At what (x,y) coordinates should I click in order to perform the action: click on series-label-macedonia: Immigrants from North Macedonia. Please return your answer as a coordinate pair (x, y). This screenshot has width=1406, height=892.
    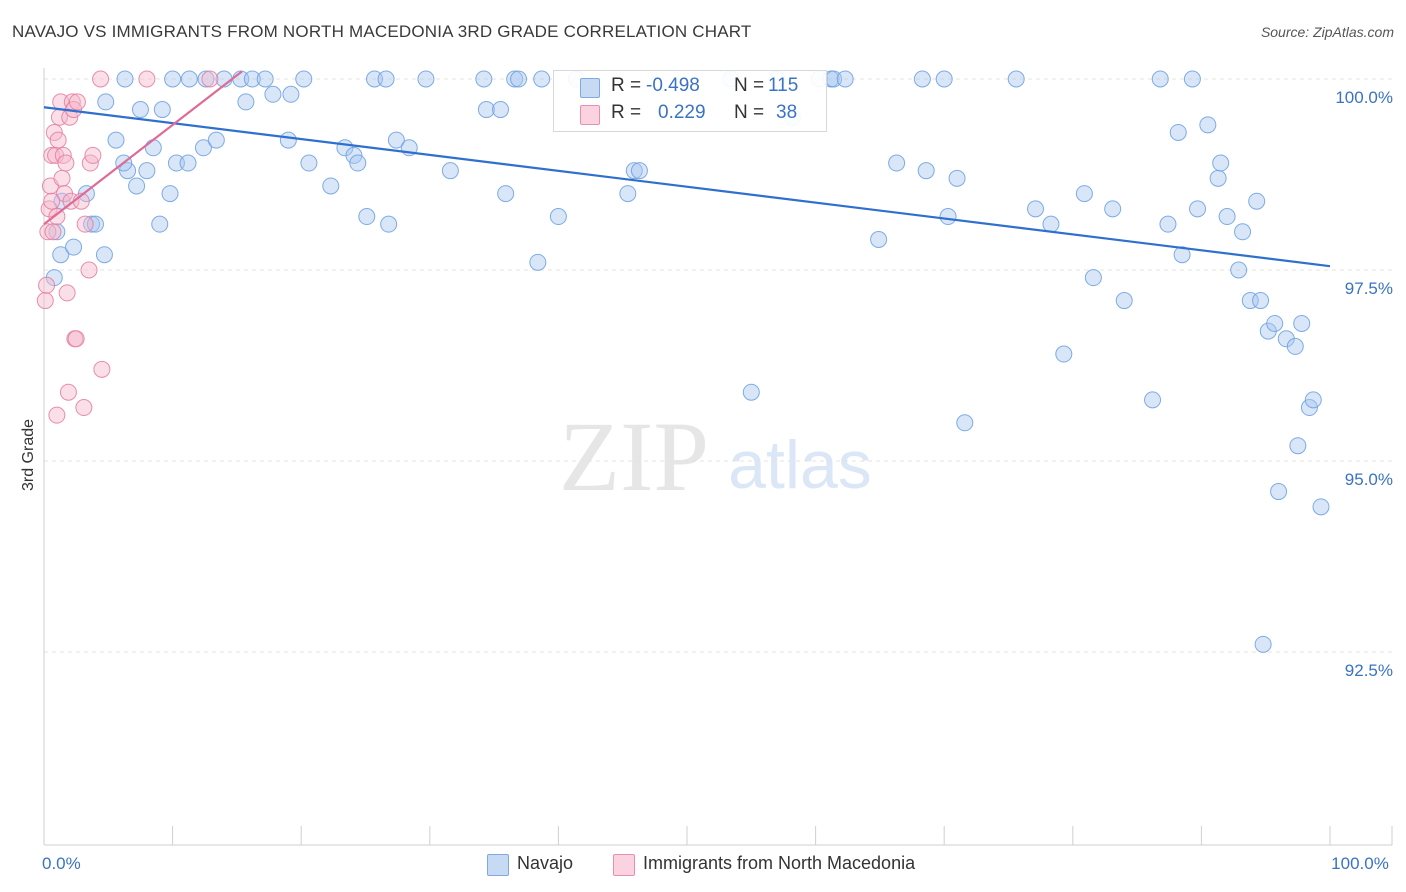
    Looking at the image, I should click on (779, 863).